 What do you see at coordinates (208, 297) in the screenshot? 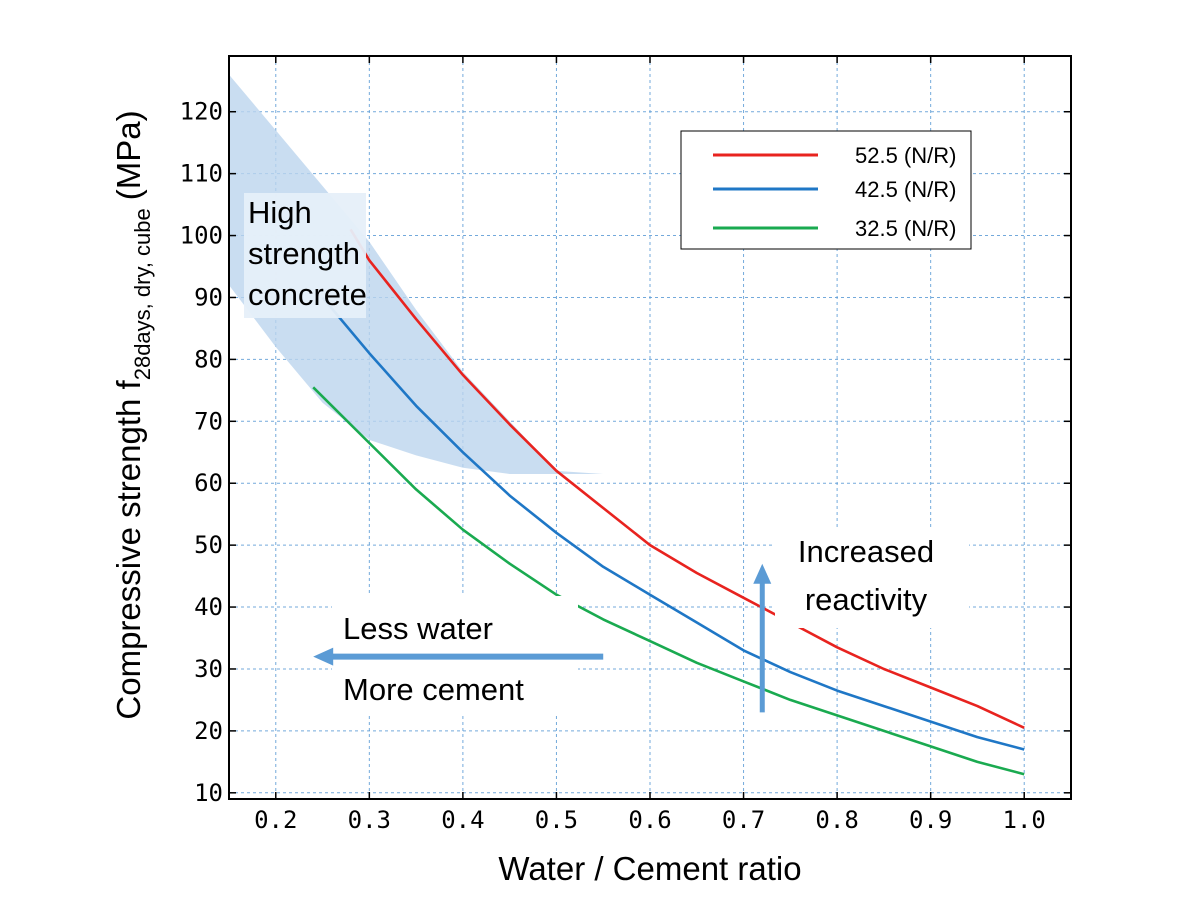
I see `y-tick-label-8: 90` at bounding box center [208, 297].